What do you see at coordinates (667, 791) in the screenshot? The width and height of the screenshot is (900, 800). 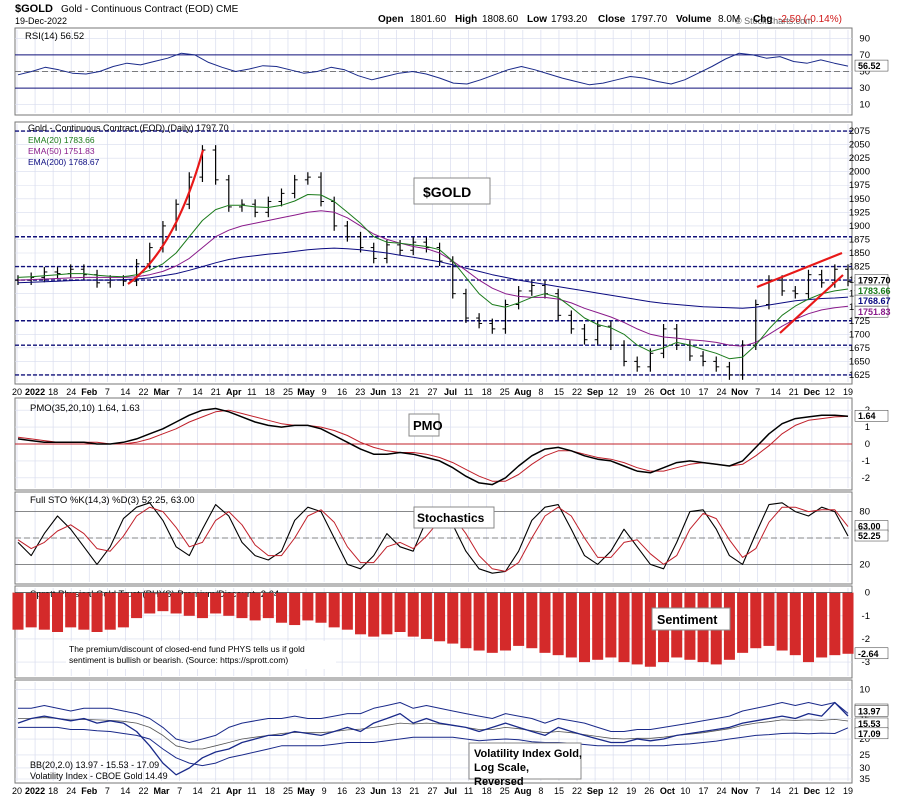 I see `x-tick-label-bottom: Oct` at bounding box center [667, 791].